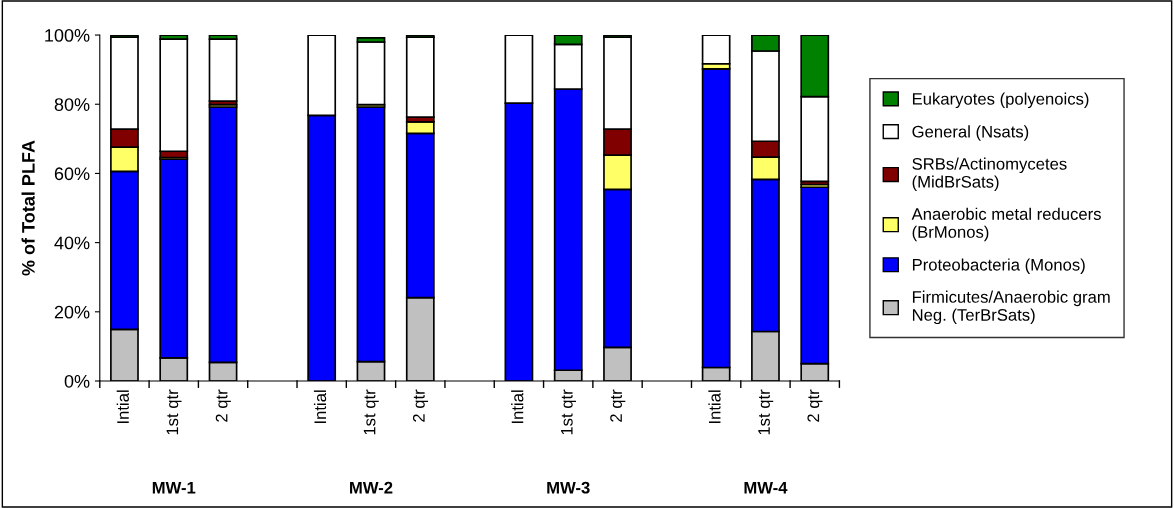 This screenshot has height=508, width=1174. What do you see at coordinates (1006, 224) in the screenshot?
I see `legend-label: Anaerobic metal reducers (BrMonos)` at bounding box center [1006, 224].